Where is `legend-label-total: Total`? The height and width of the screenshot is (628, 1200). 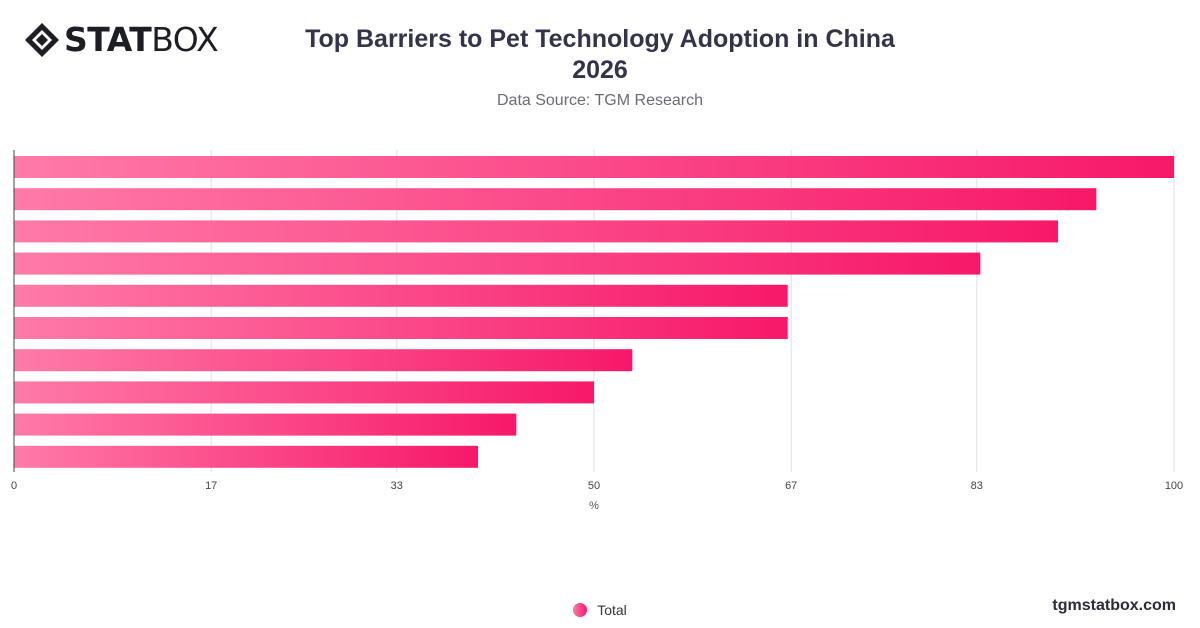 legend-label-total: Total is located at coordinates (612, 610).